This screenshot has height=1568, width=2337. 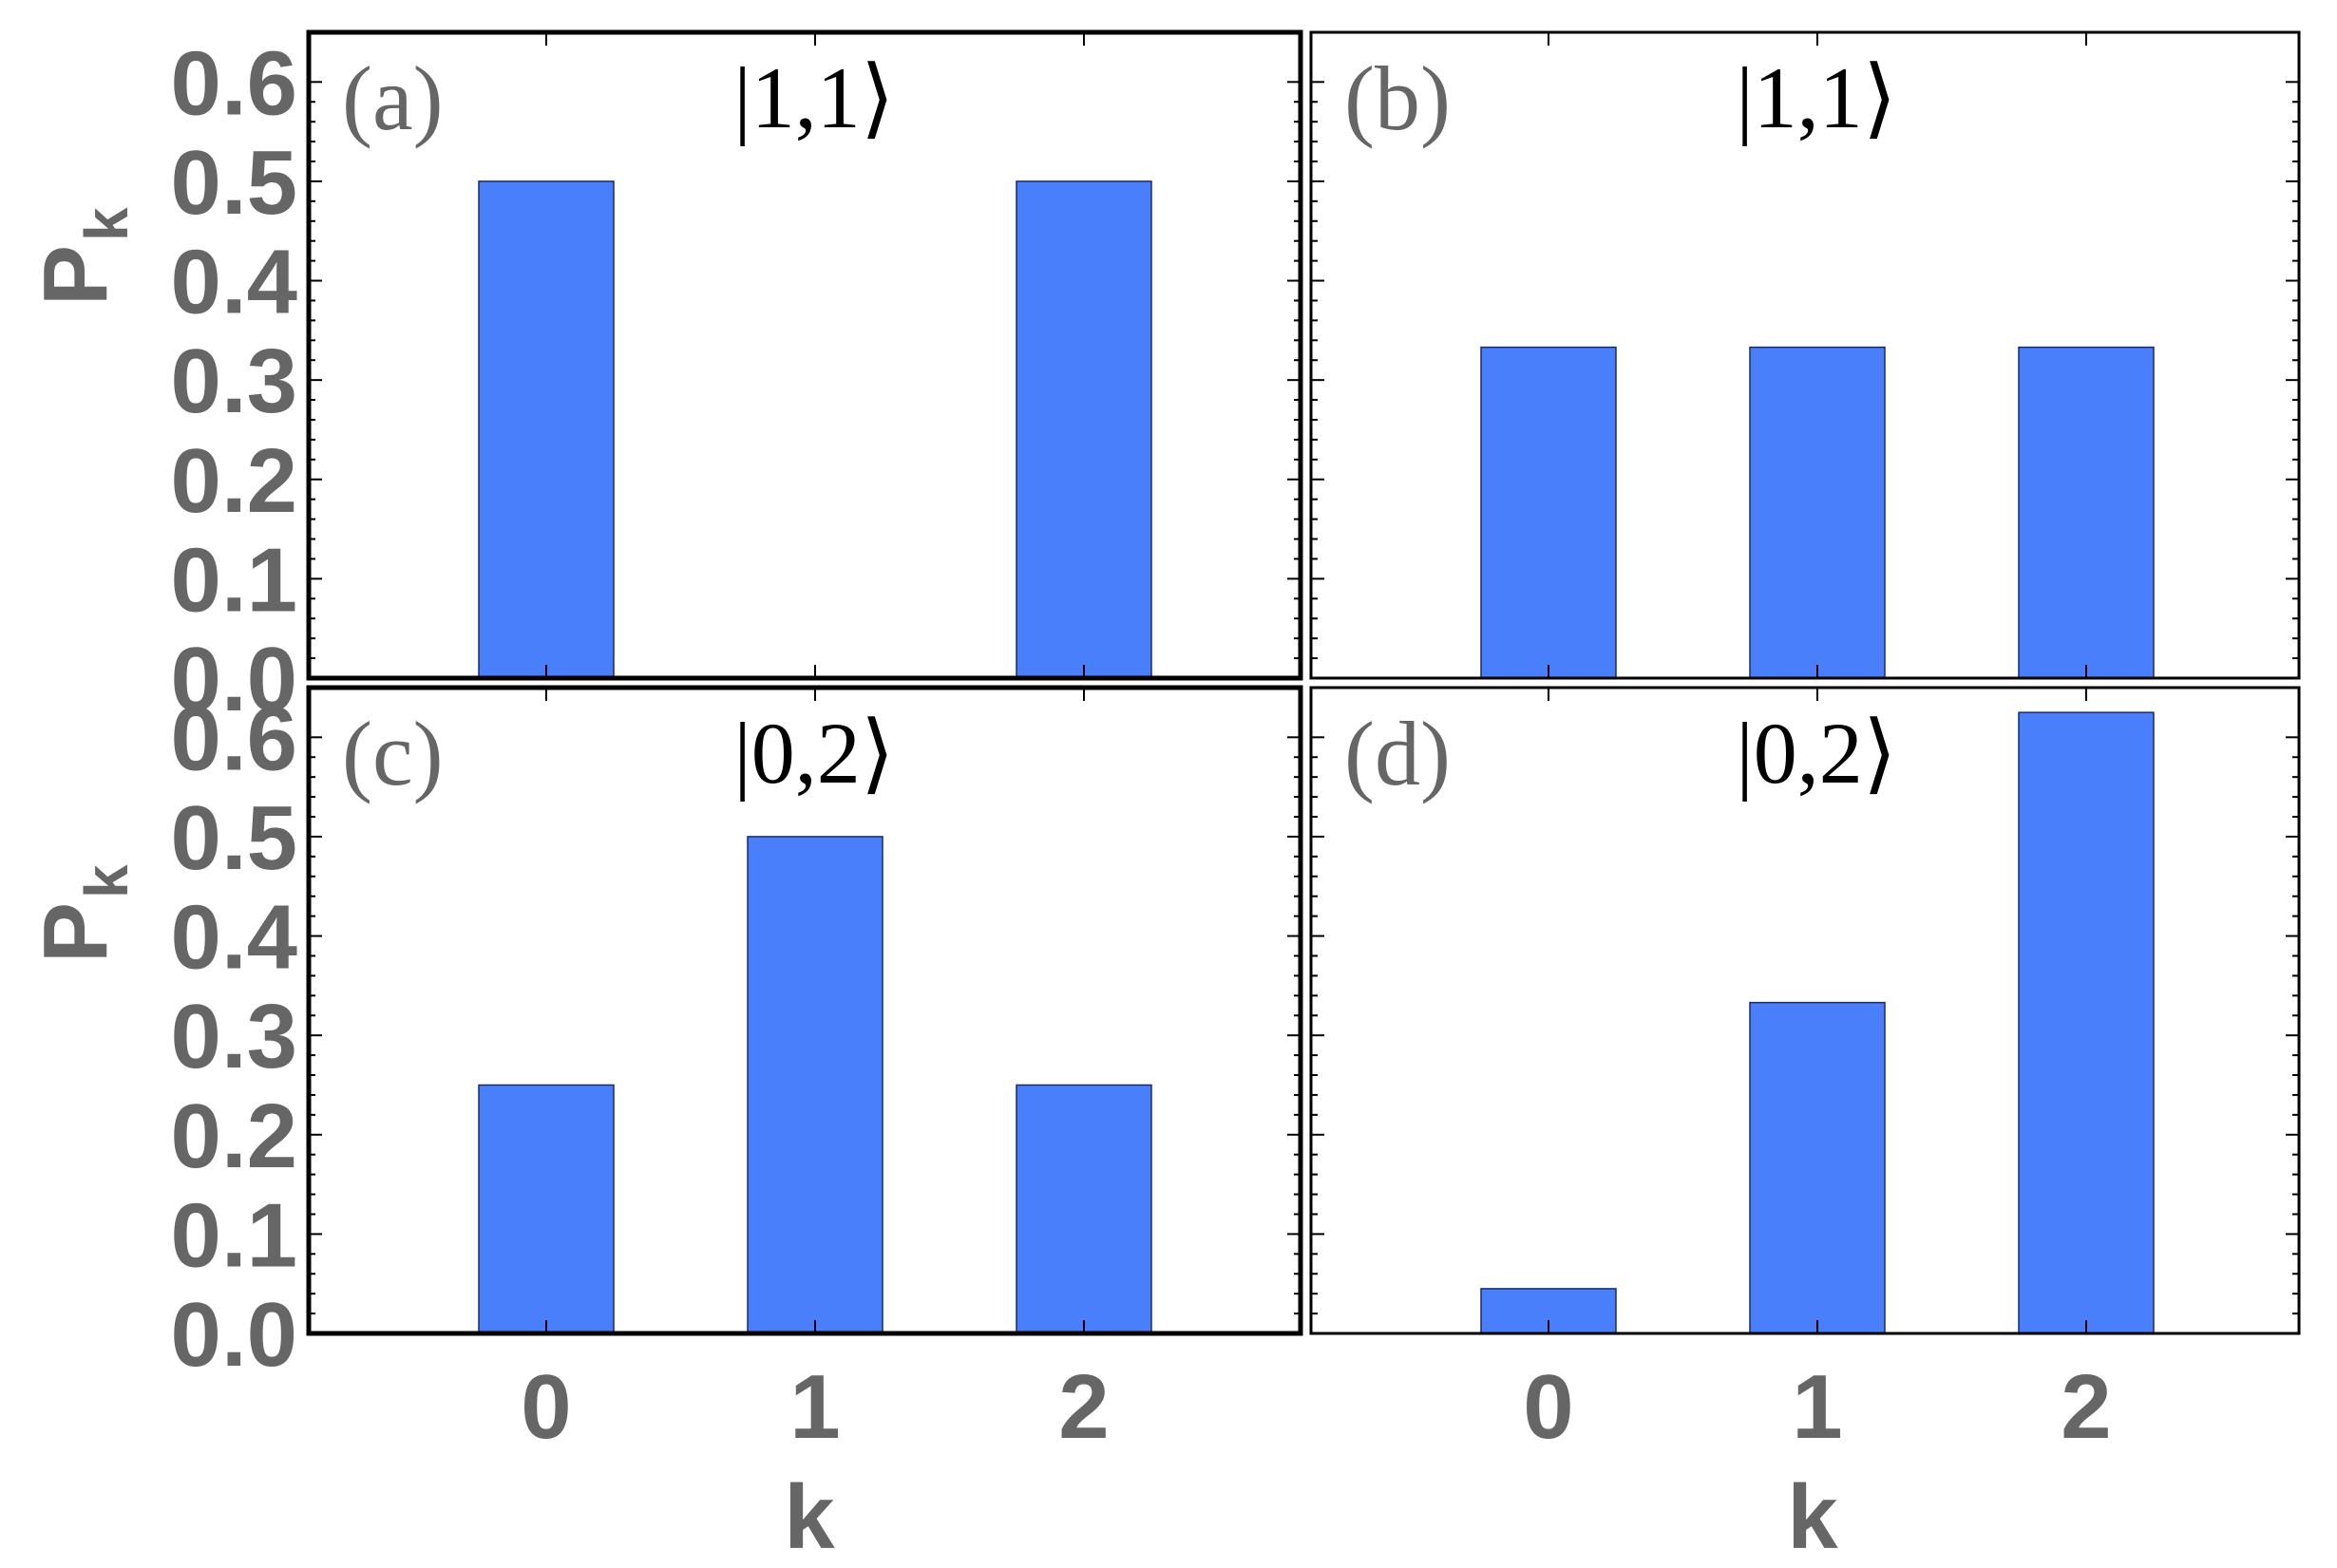 I want to click on x-axis-title-left: k, so click(x=809, y=1517).